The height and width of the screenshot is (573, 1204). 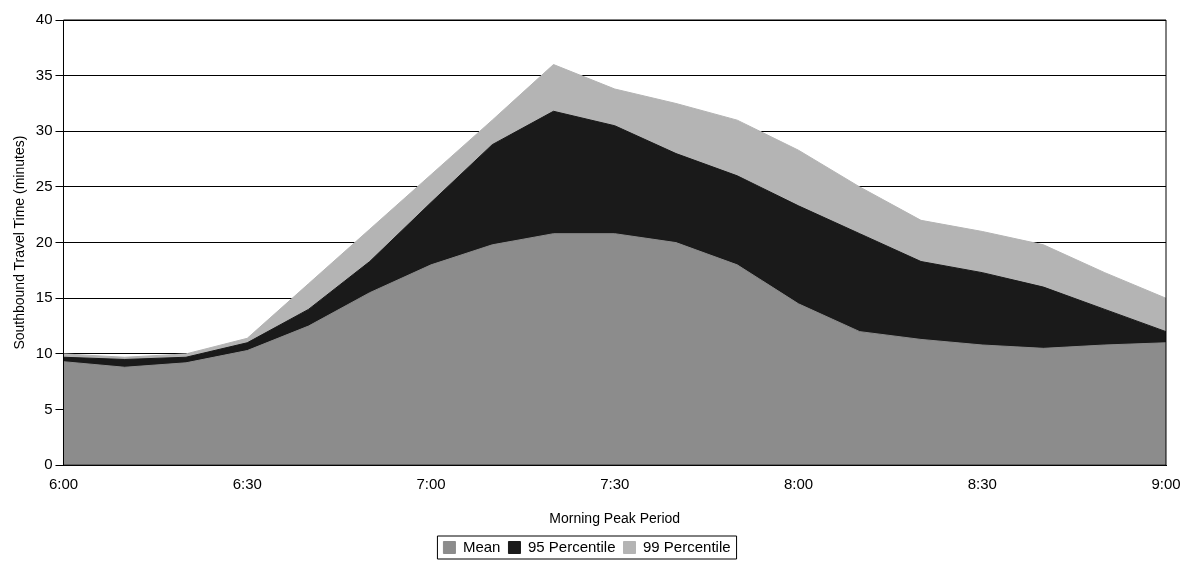 I want to click on x-tick-label: 8:00, so click(x=798, y=484).